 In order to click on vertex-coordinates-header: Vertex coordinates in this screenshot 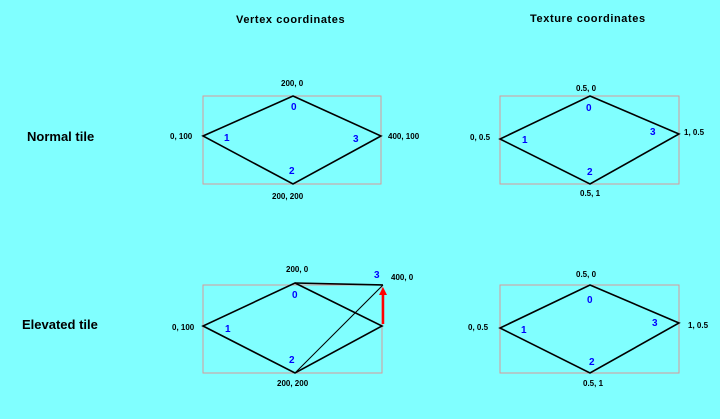, I will do `click(290, 20)`.